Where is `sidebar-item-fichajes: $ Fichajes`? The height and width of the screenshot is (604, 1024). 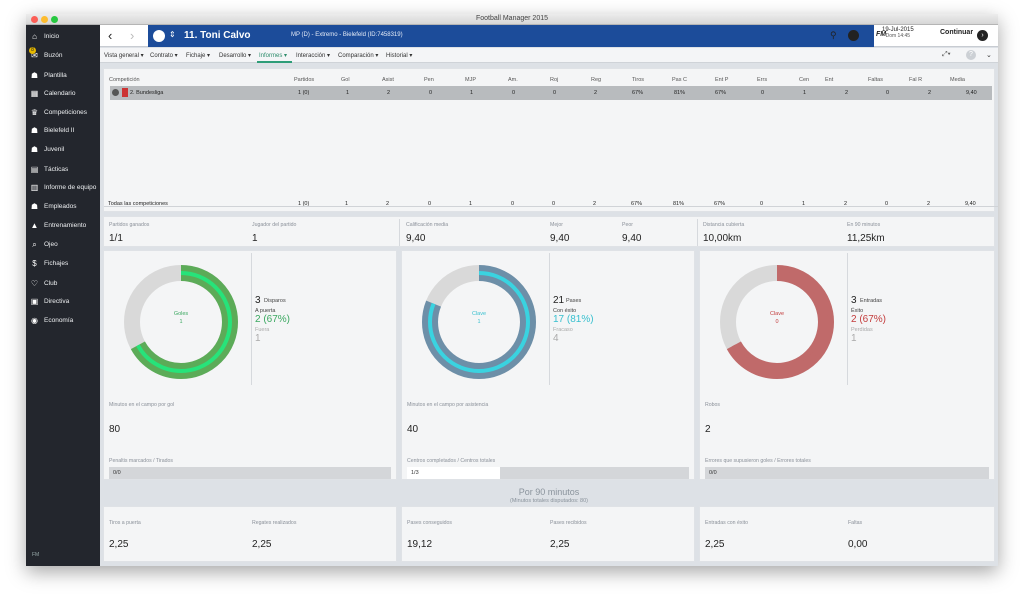
sidebar-item-fichajes: $ Fichajes is located at coordinates (63, 263).